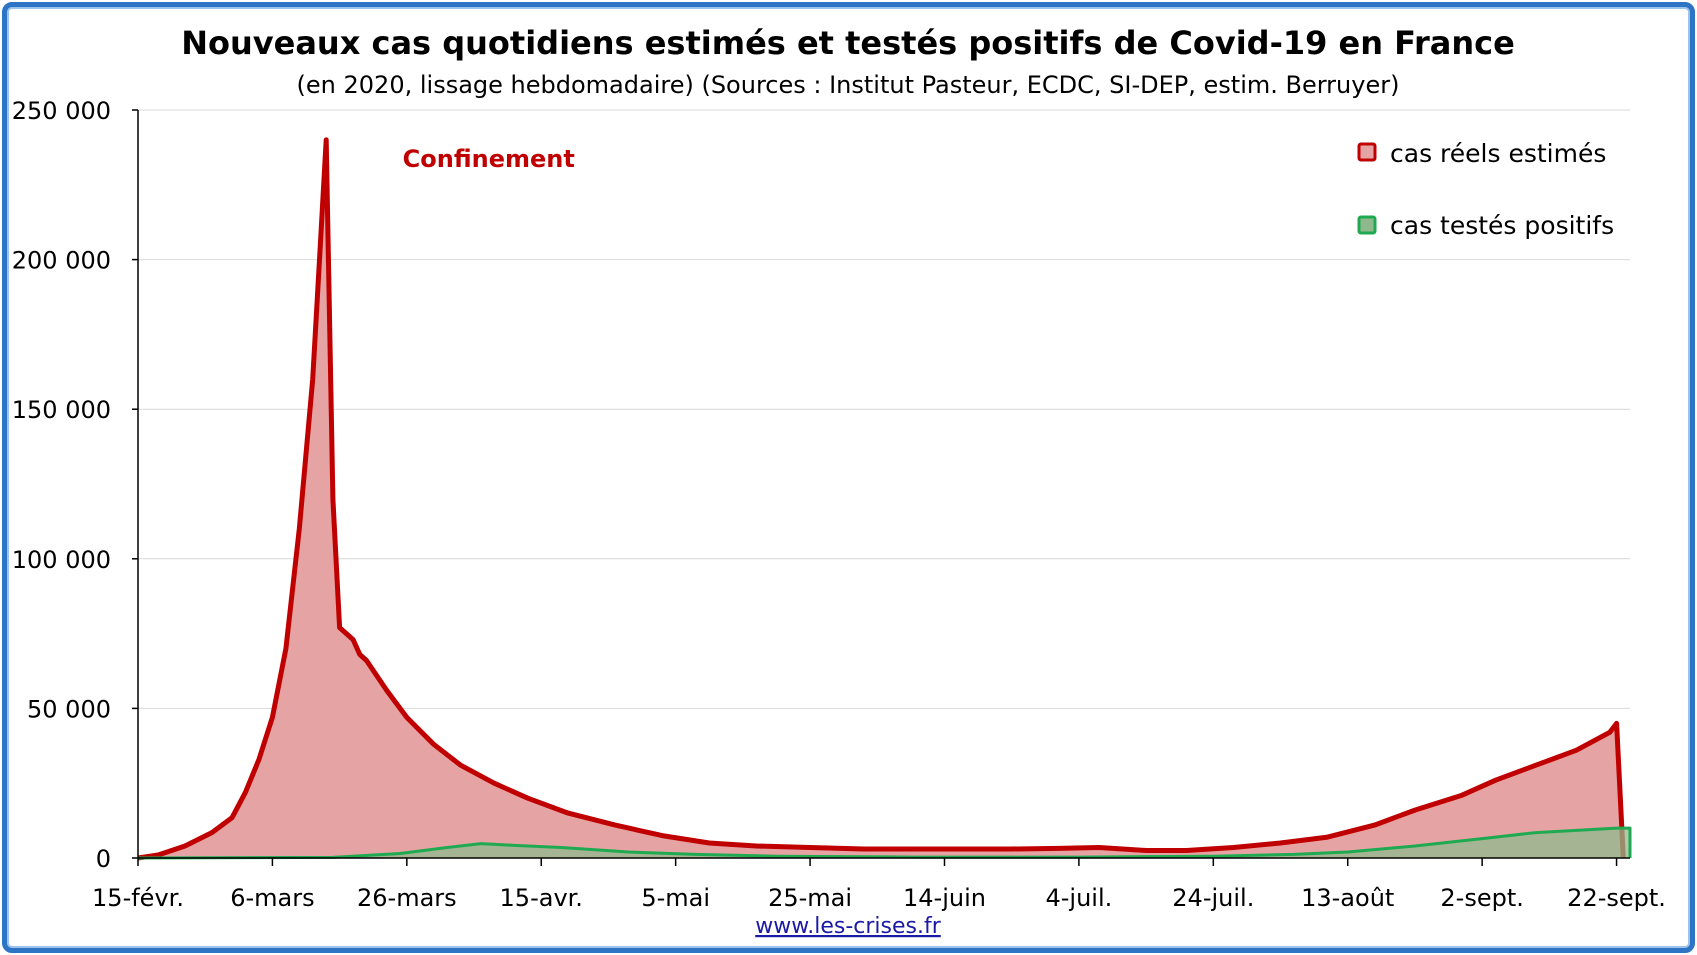 The width and height of the screenshot is (1697, 955). I want to click on x-tick-label: 4-juil., so click(1079, 898).